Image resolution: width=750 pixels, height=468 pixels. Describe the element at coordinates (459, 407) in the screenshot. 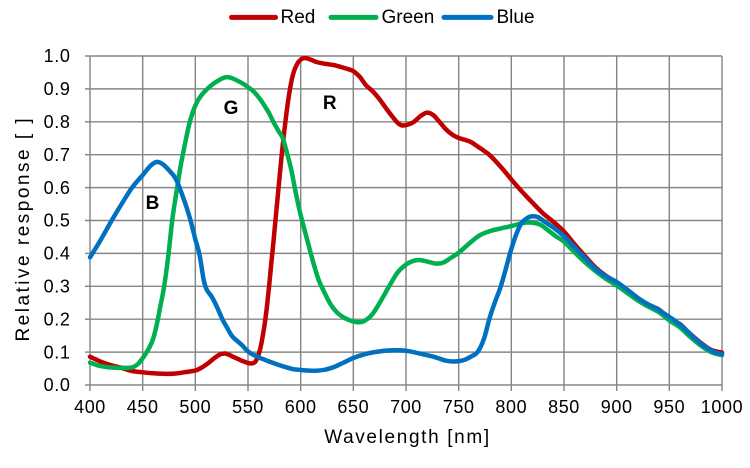

I see `svg-text: 750` at that location.